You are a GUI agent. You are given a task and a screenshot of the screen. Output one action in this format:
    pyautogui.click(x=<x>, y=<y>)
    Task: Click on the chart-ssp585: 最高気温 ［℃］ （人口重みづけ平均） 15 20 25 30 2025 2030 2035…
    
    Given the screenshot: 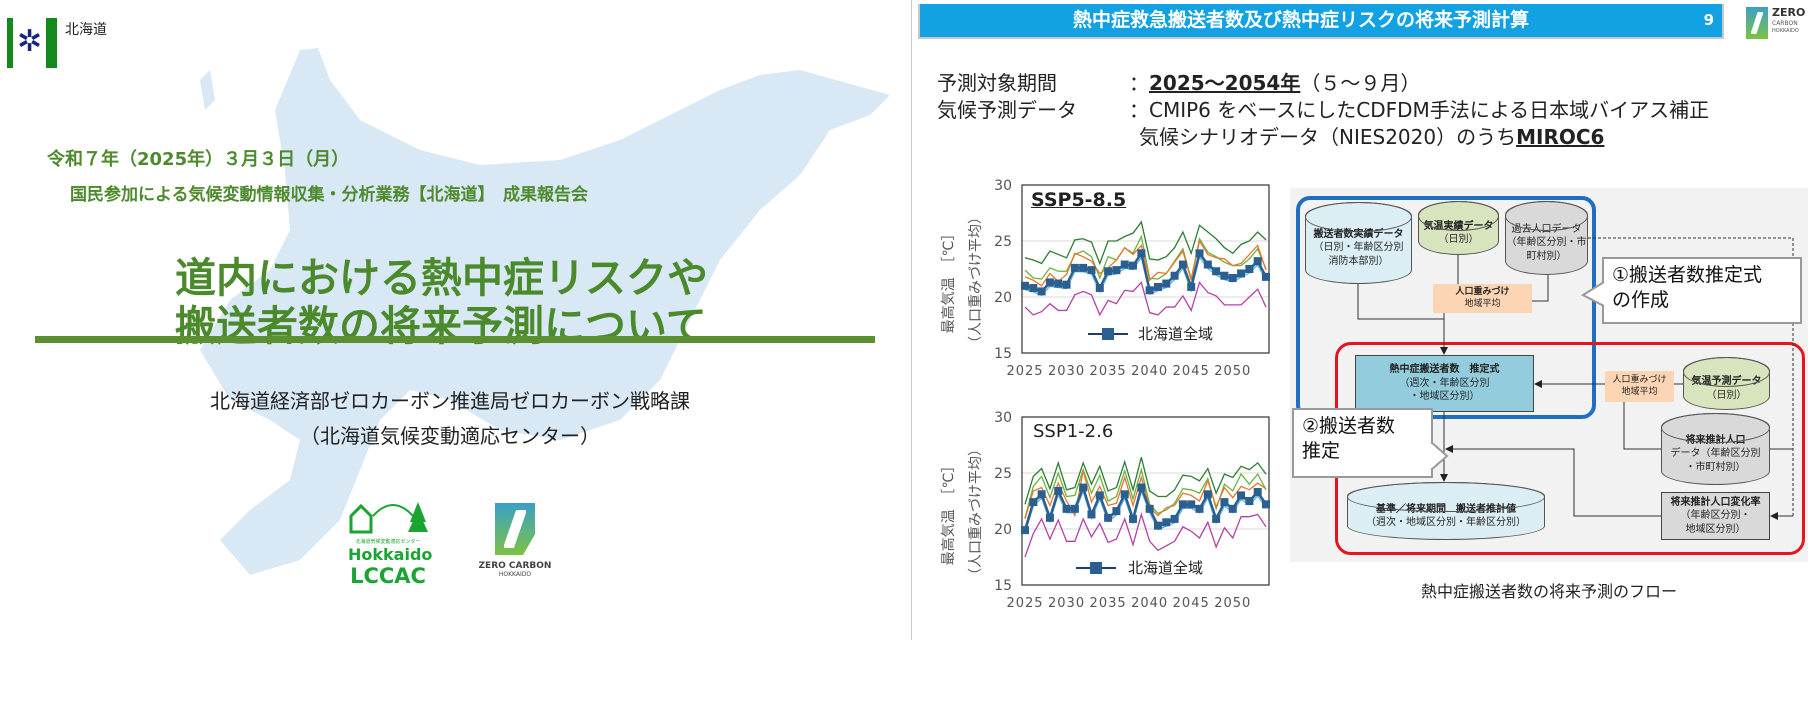 What is the action you would take?
    pyautogui.click(x=1105, y=282)
    